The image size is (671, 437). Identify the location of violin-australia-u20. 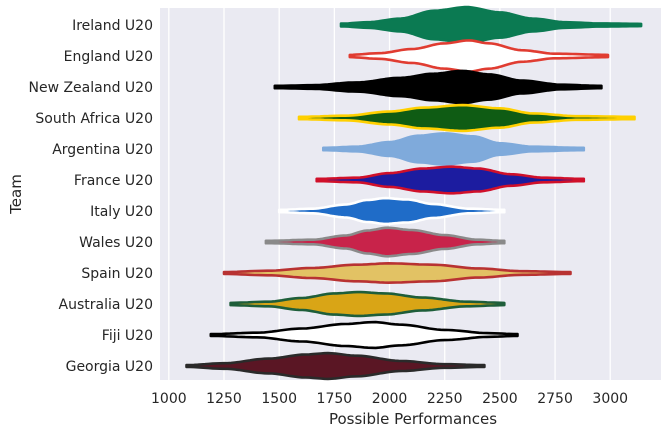
(367, 304).